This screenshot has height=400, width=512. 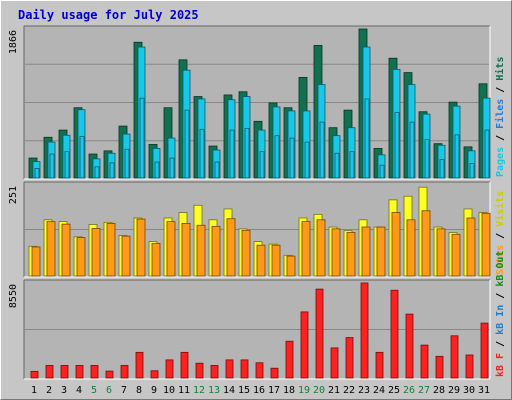 What do you see at coordinates (484, 390) in the screenshot?
I see `x-tick-label: 31` at bounding box center [484, 390].